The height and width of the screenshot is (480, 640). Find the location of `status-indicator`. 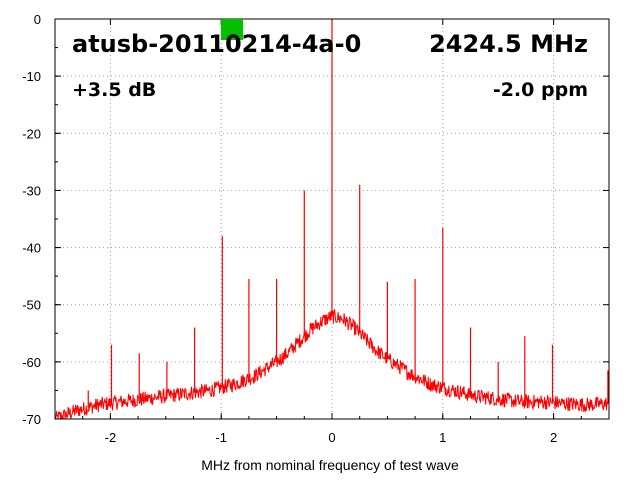

status-indicator is located at coordinates (232, 29).